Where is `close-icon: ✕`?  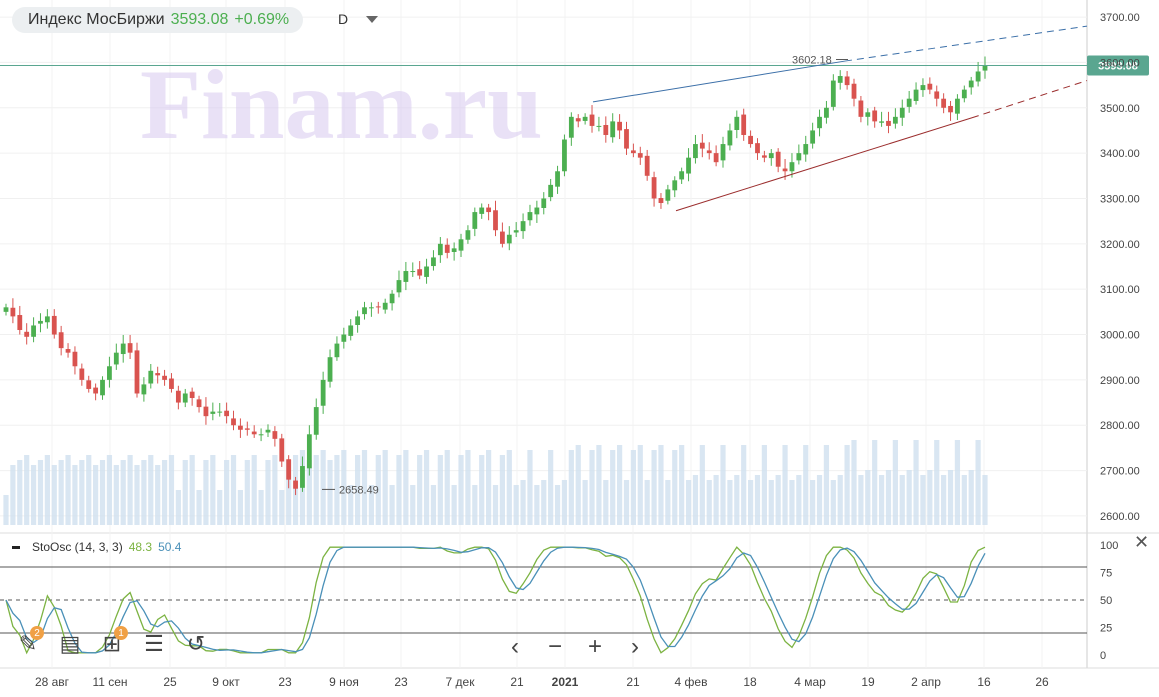
close-icon: ✕ is located at coordinates (1142, 542).